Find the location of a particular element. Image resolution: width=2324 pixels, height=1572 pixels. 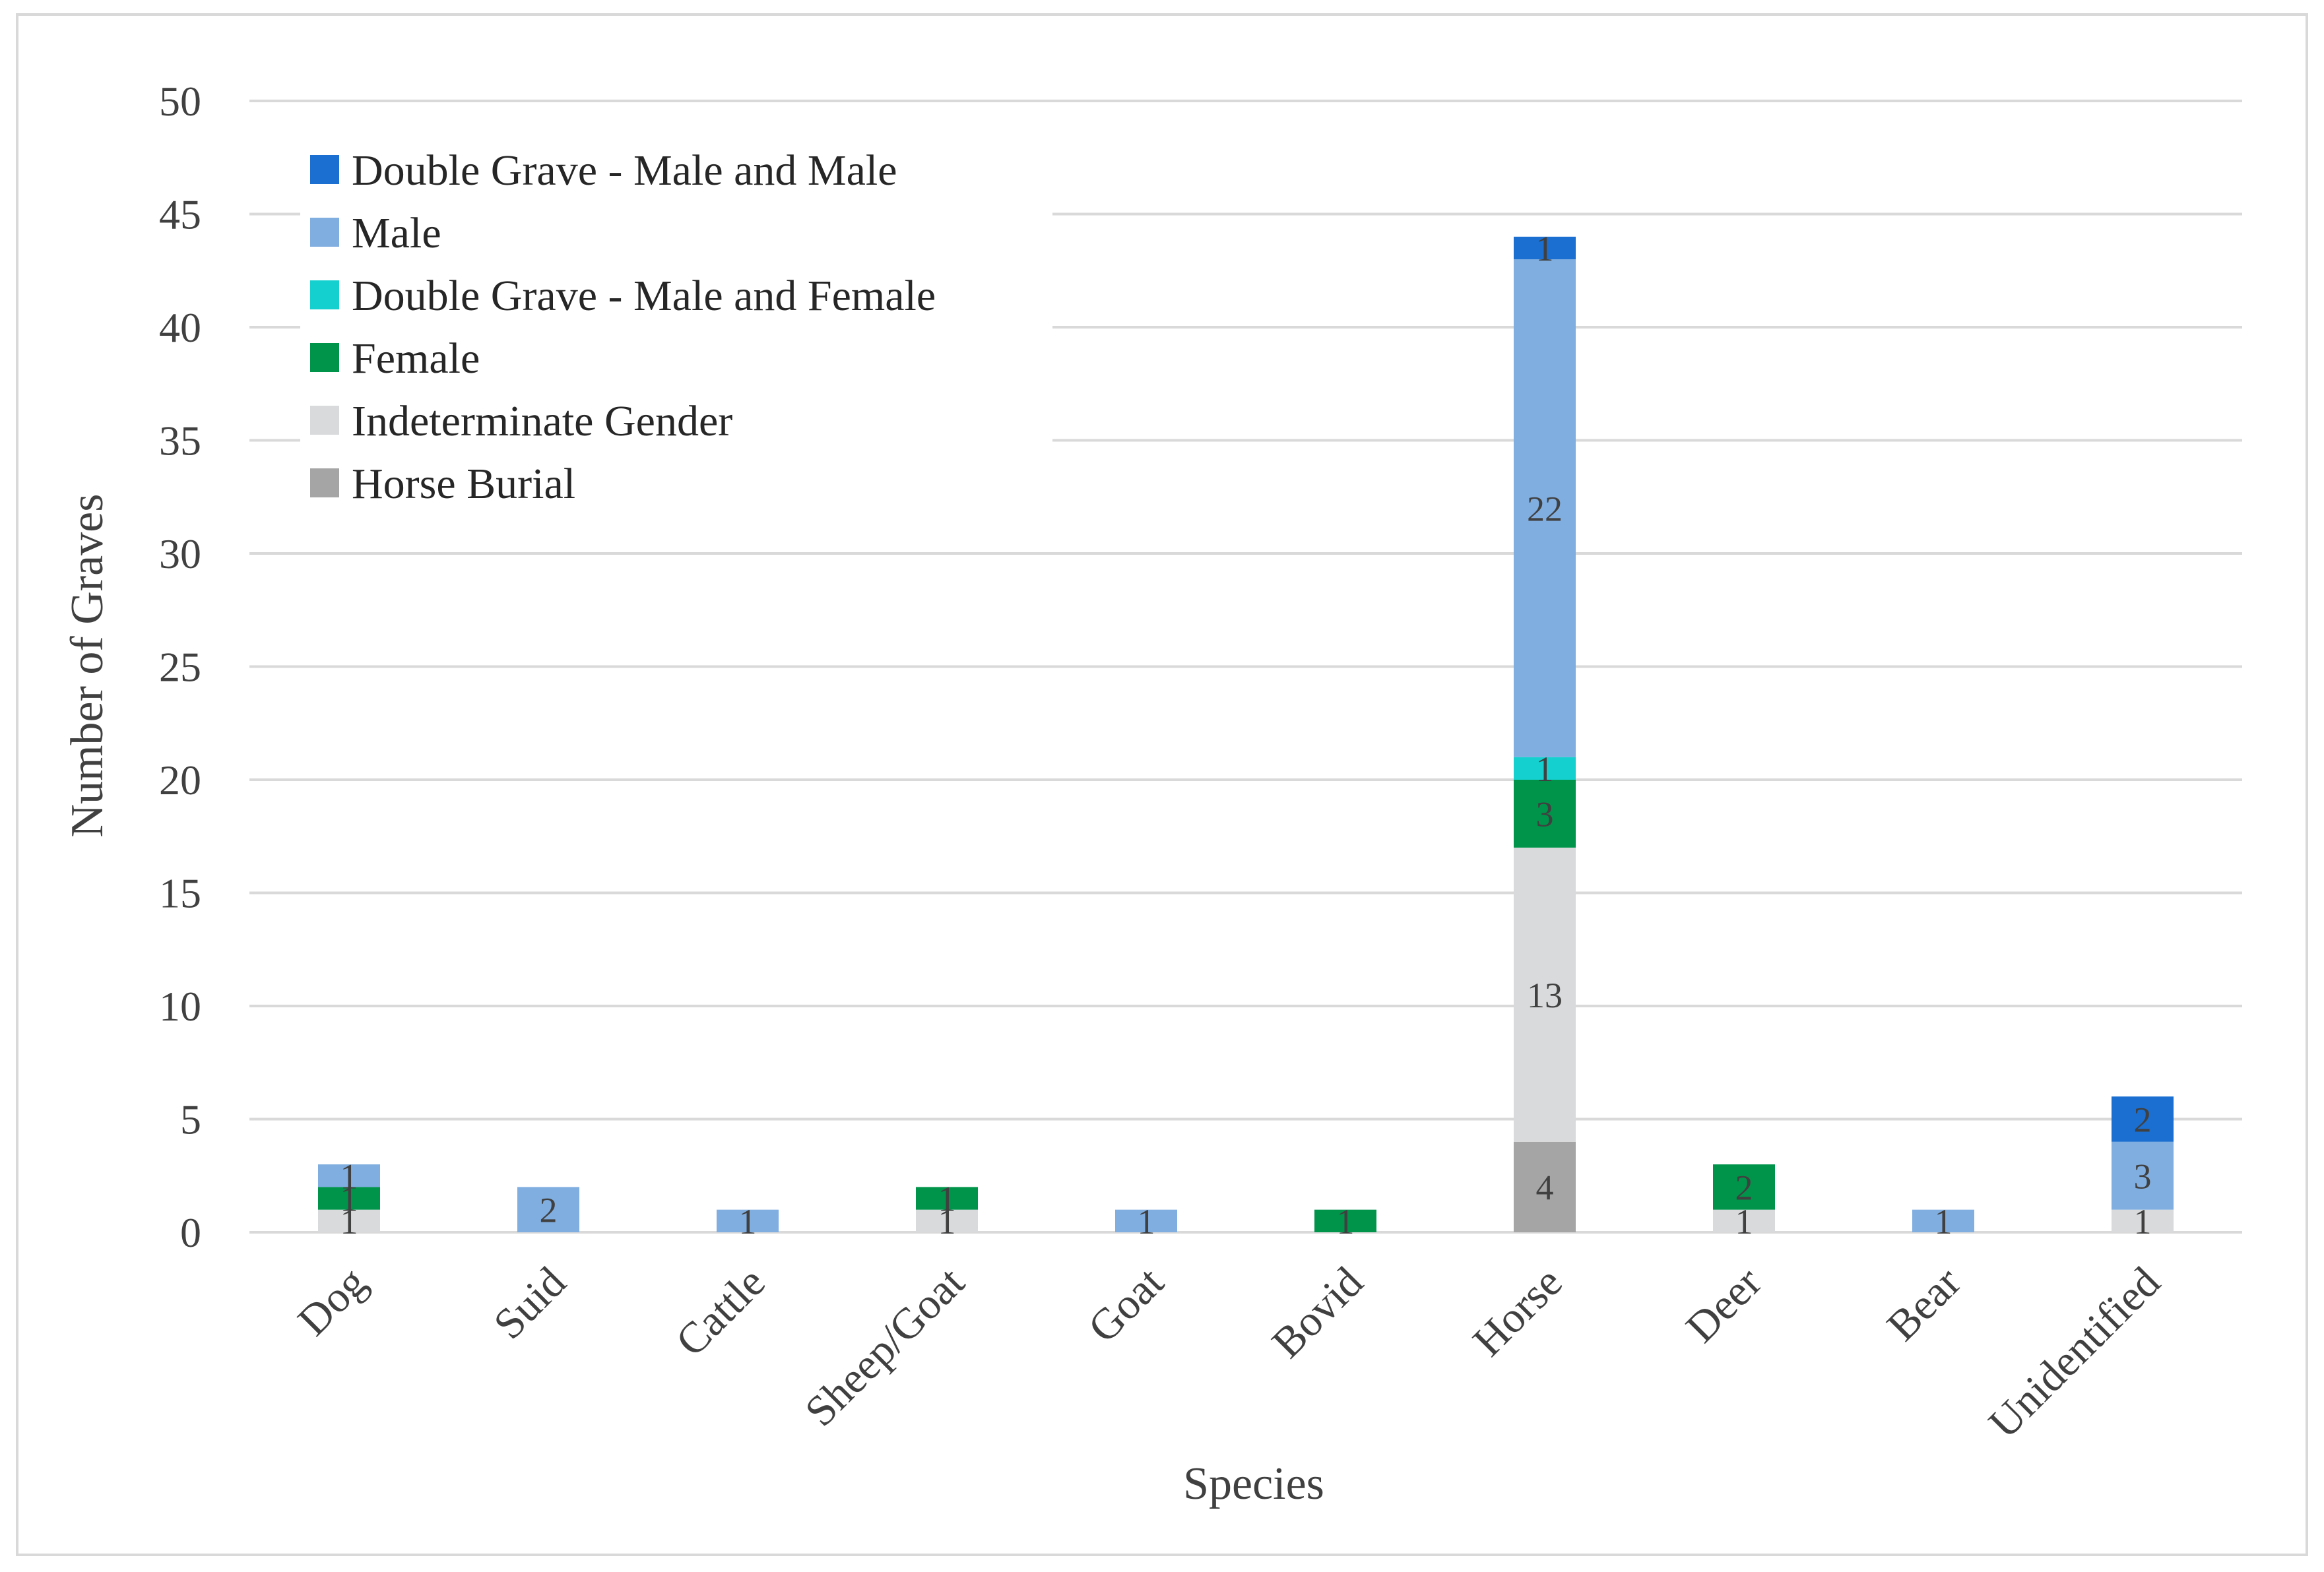

bar-cattle-male is located at coordinates (748, 1220).